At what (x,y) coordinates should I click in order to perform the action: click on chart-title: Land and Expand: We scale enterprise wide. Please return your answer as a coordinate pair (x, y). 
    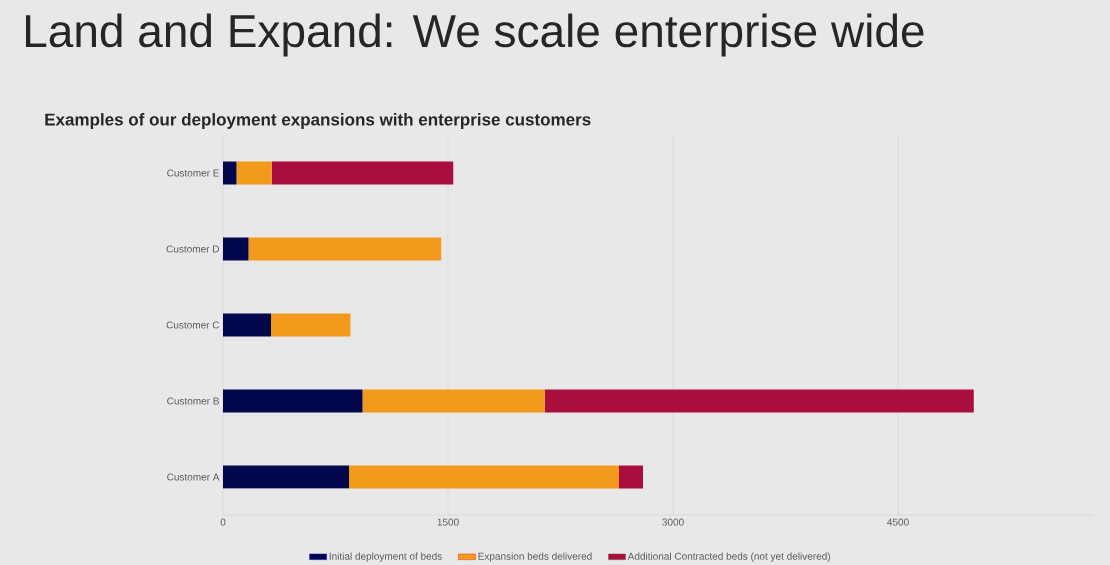
    Looking at the image, I should click on (474, 35).